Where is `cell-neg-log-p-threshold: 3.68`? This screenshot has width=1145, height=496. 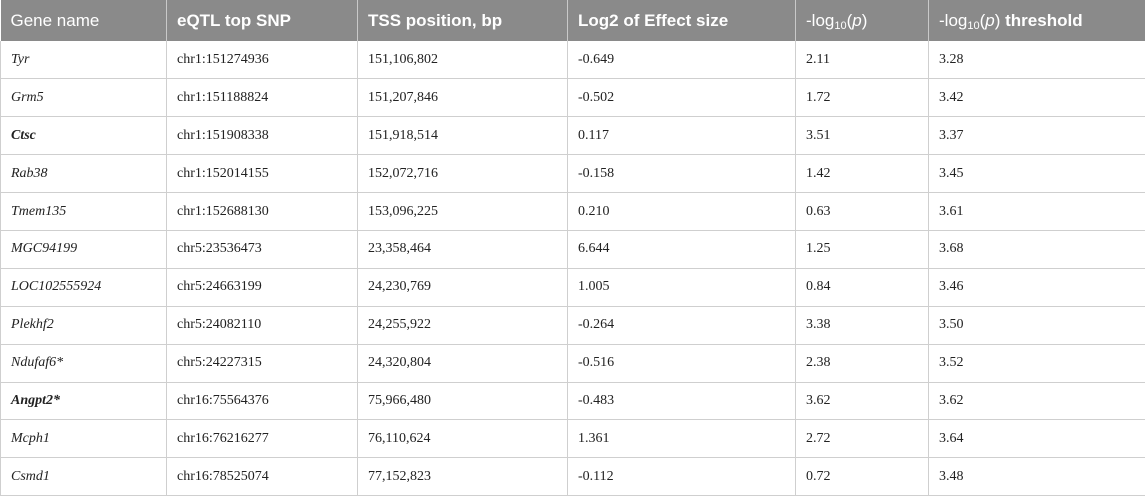
cell-neg-log-p-threshold: 3.68 is located at coordinates (1036, 249).